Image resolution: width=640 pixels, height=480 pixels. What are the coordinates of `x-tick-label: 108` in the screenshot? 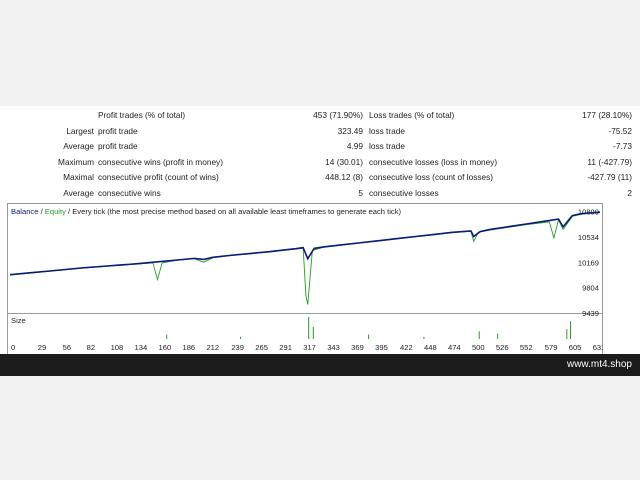 It's located at (117, 347).